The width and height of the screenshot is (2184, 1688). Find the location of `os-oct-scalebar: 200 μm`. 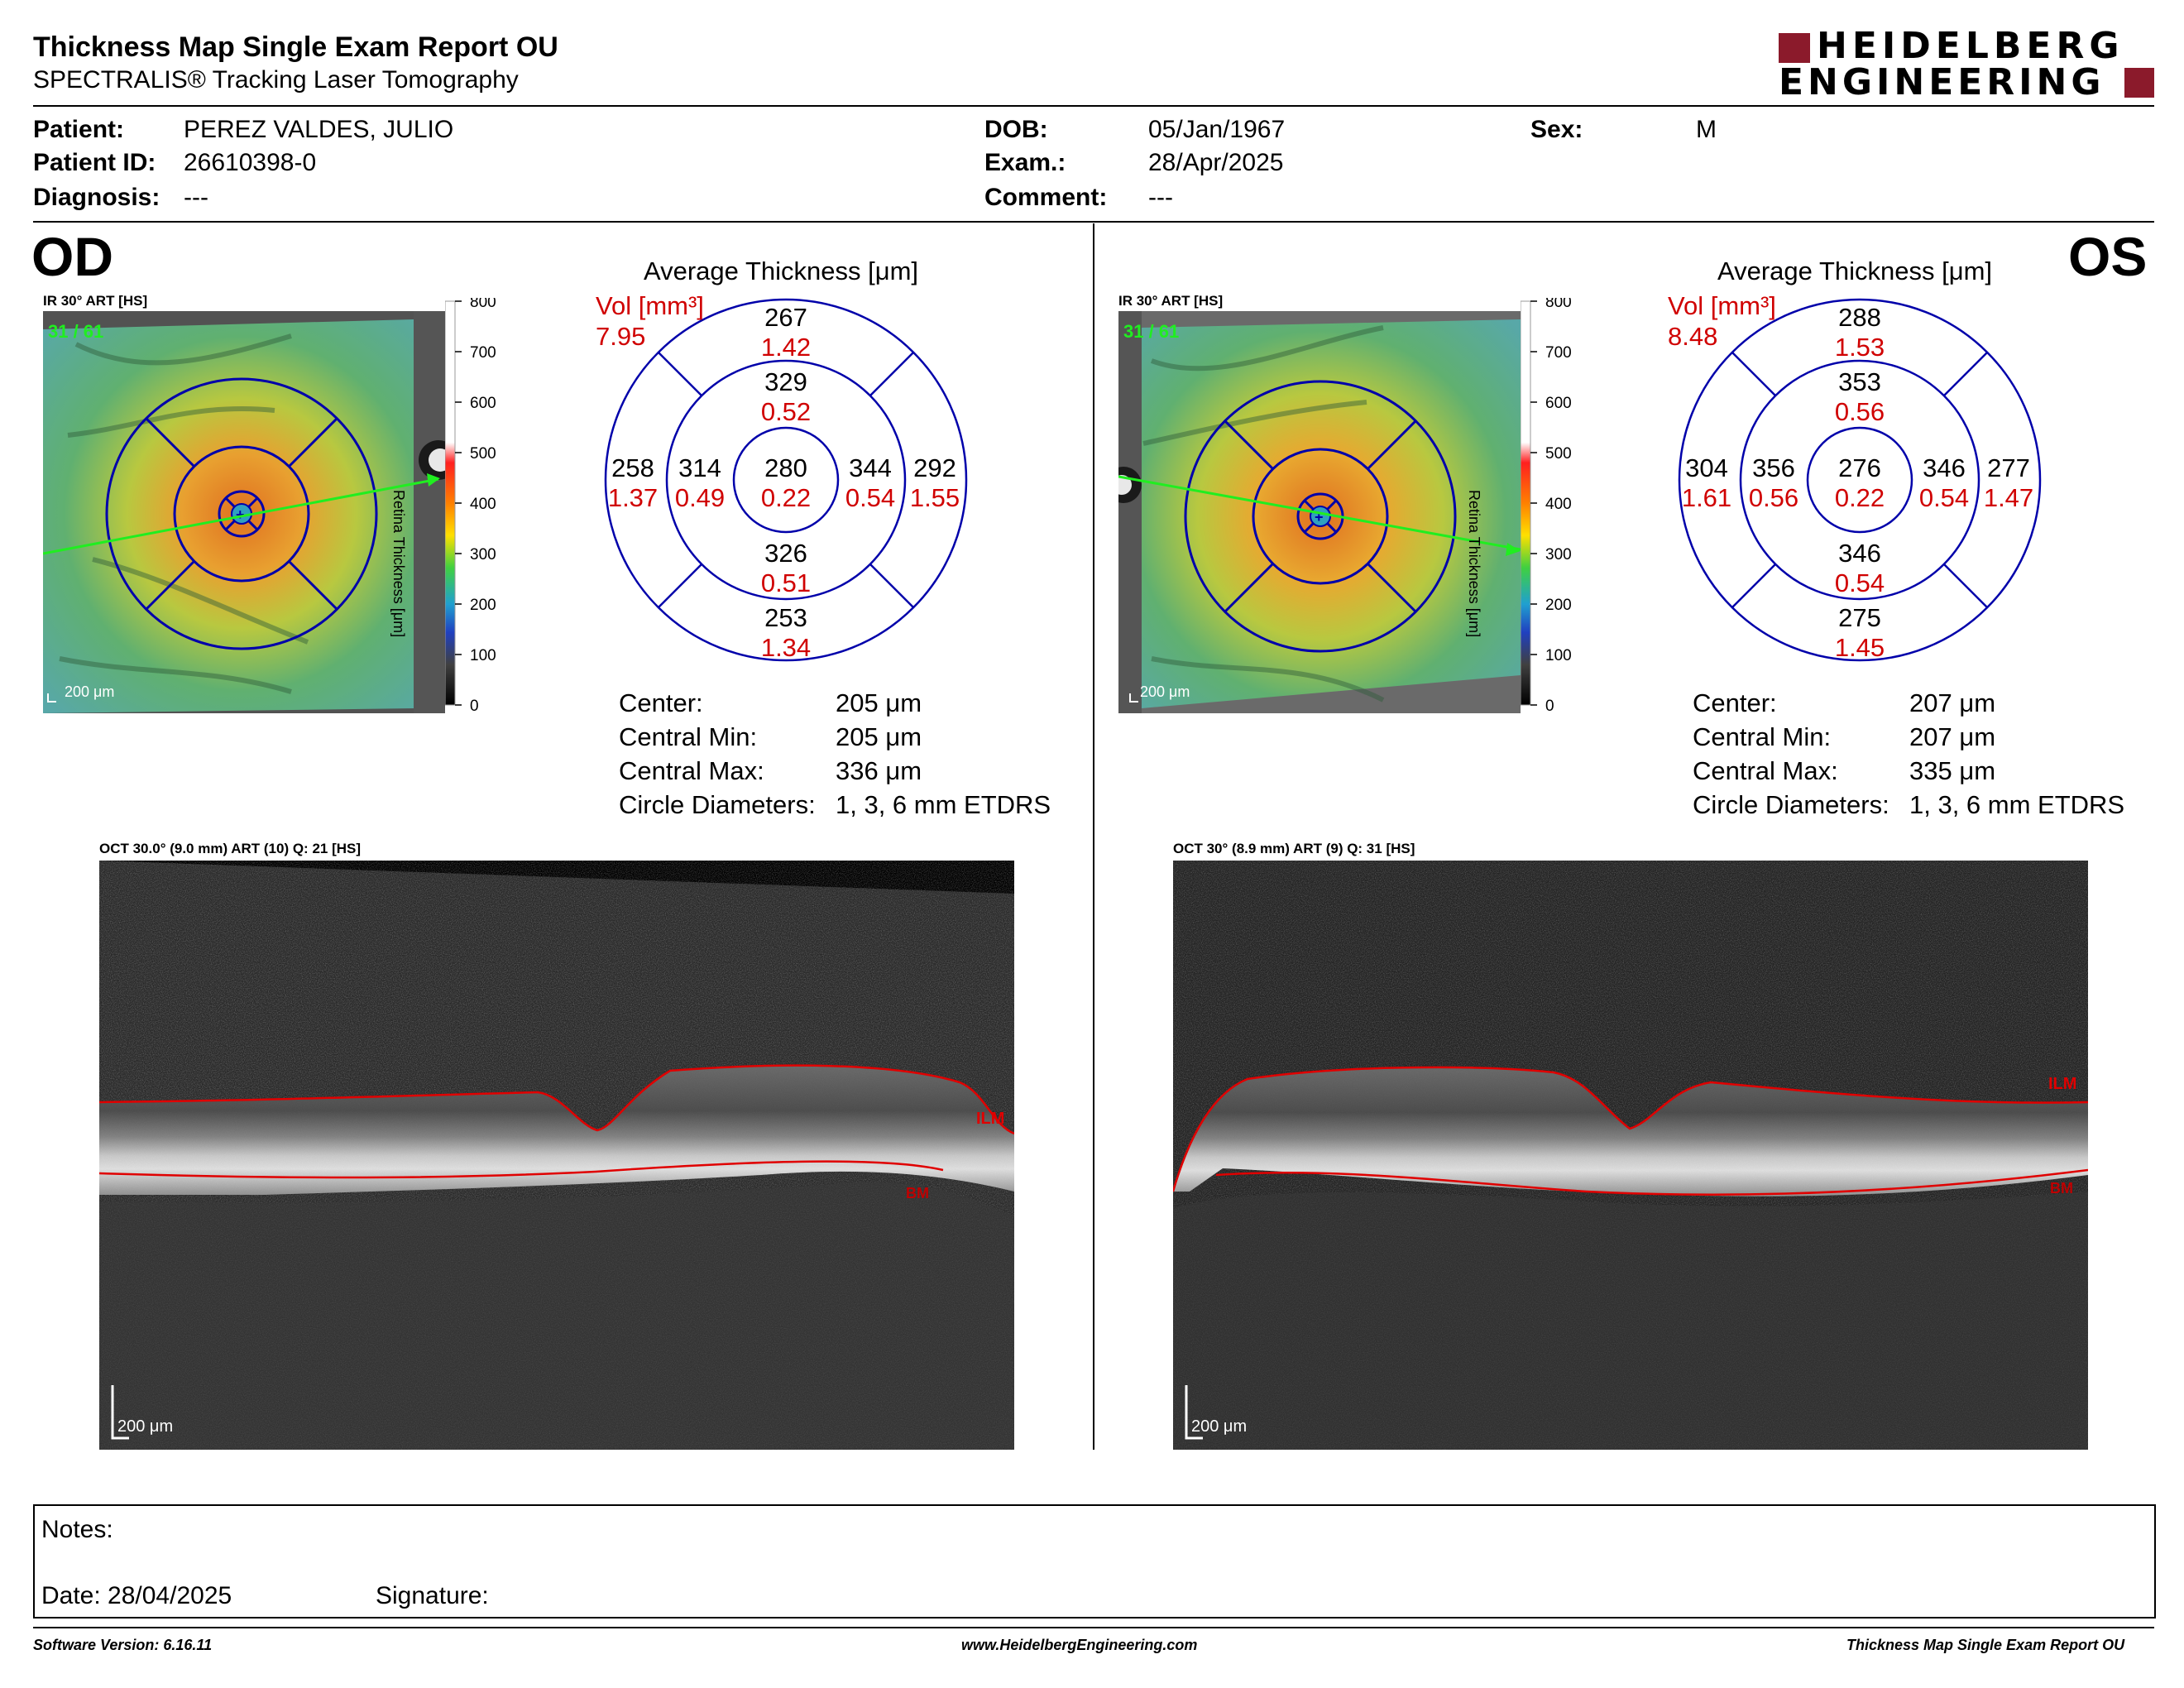

os-oct-scalebar: 200 μm is located at coordinates (1219, 1426).